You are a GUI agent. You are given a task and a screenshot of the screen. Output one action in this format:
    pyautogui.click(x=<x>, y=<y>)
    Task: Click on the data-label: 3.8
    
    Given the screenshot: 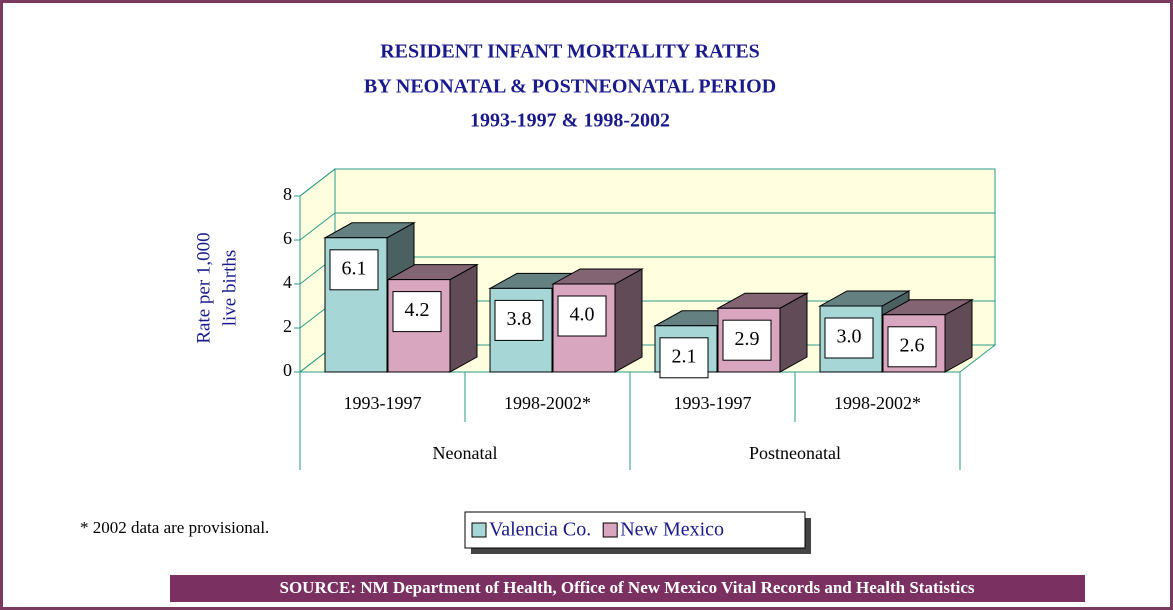 What is the action you would take?
    pyautogui.click(x=519, y=319)
    